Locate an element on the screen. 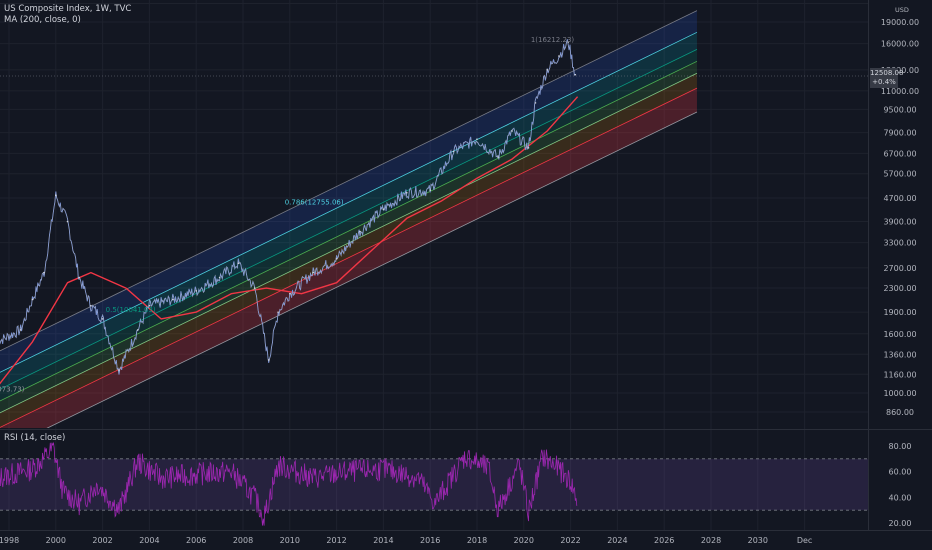 The image size is (932, 550). rsi-axis-label: 20.00 is located at coordinates (900, 523).